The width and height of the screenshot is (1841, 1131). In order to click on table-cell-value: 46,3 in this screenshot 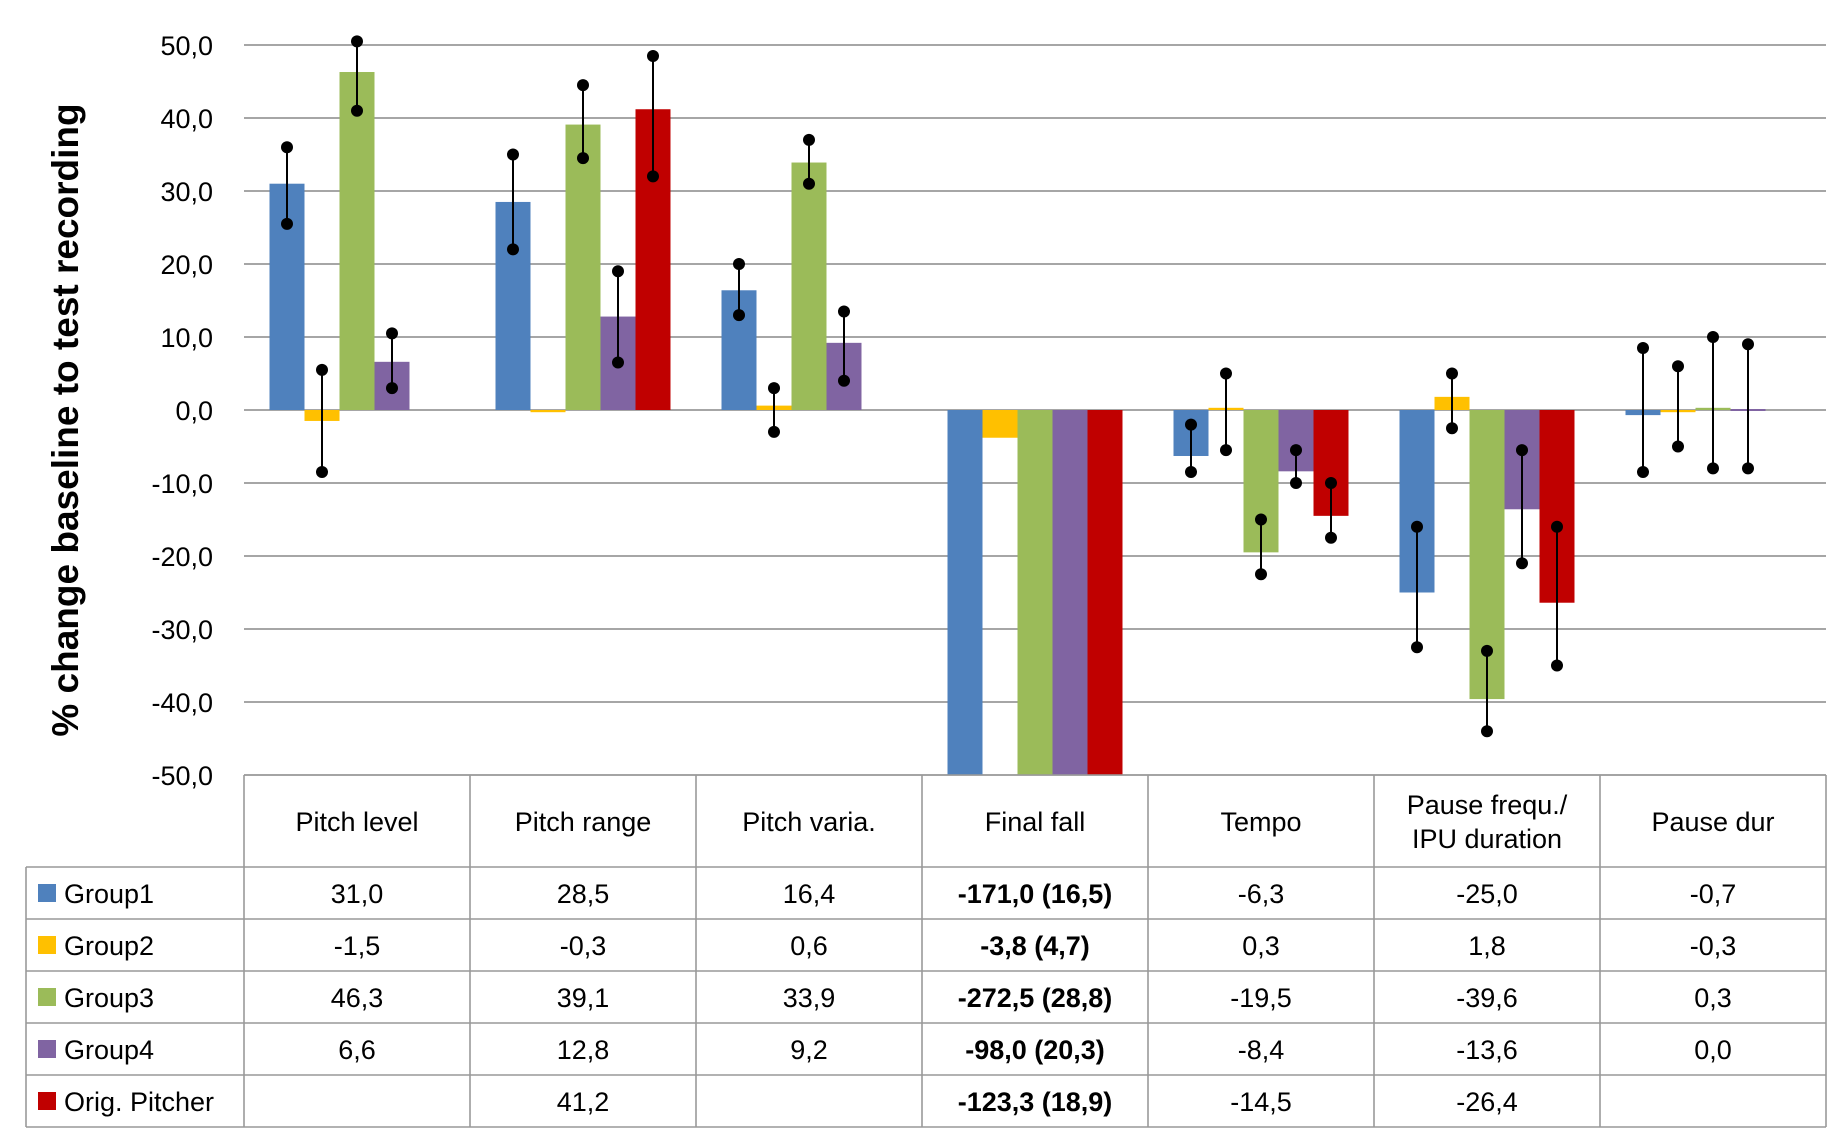, I will do `click(357, 998)`.